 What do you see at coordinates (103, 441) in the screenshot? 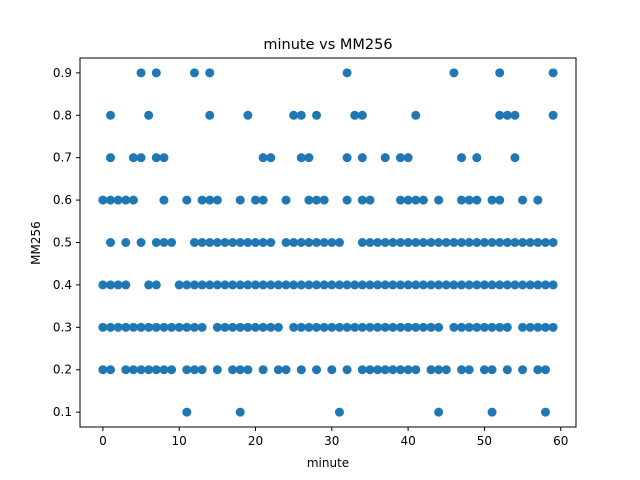
I see `x-tick-label: 0` at bounding box center [103, 441].